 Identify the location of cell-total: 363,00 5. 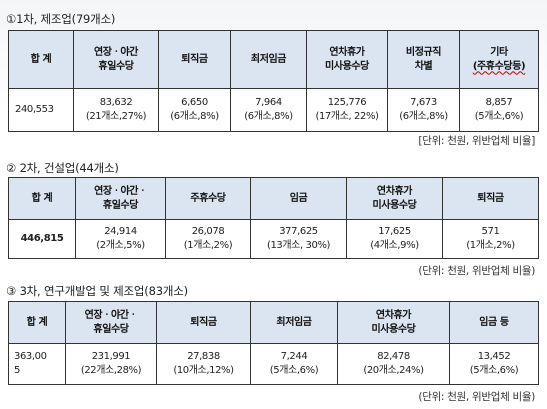
(37, 364).